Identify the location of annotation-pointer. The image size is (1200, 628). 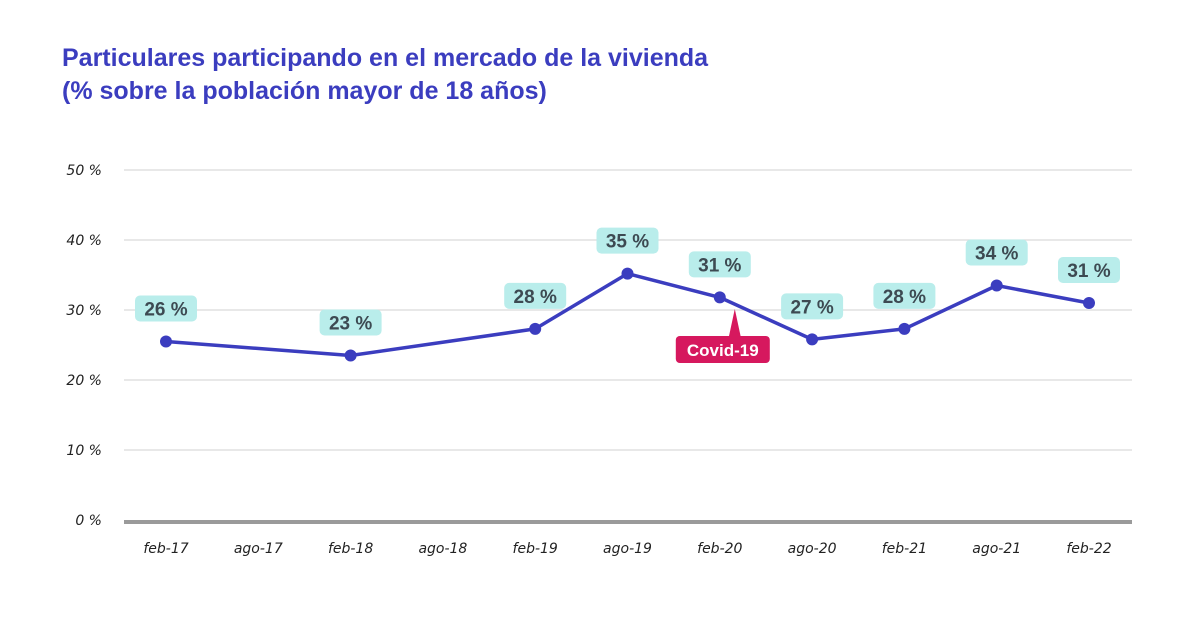
(734, 323).